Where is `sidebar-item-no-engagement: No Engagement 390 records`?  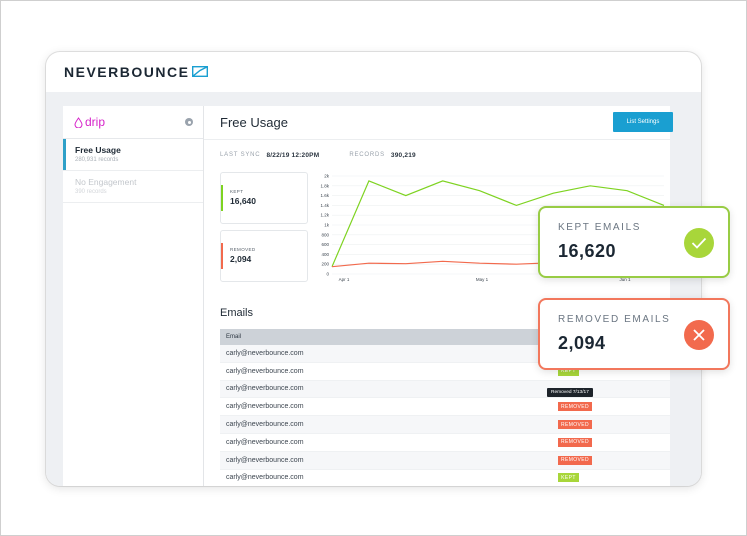
sidebar-item-no-engagement: No Engagement 390 records is located at coordinates (133, 187).